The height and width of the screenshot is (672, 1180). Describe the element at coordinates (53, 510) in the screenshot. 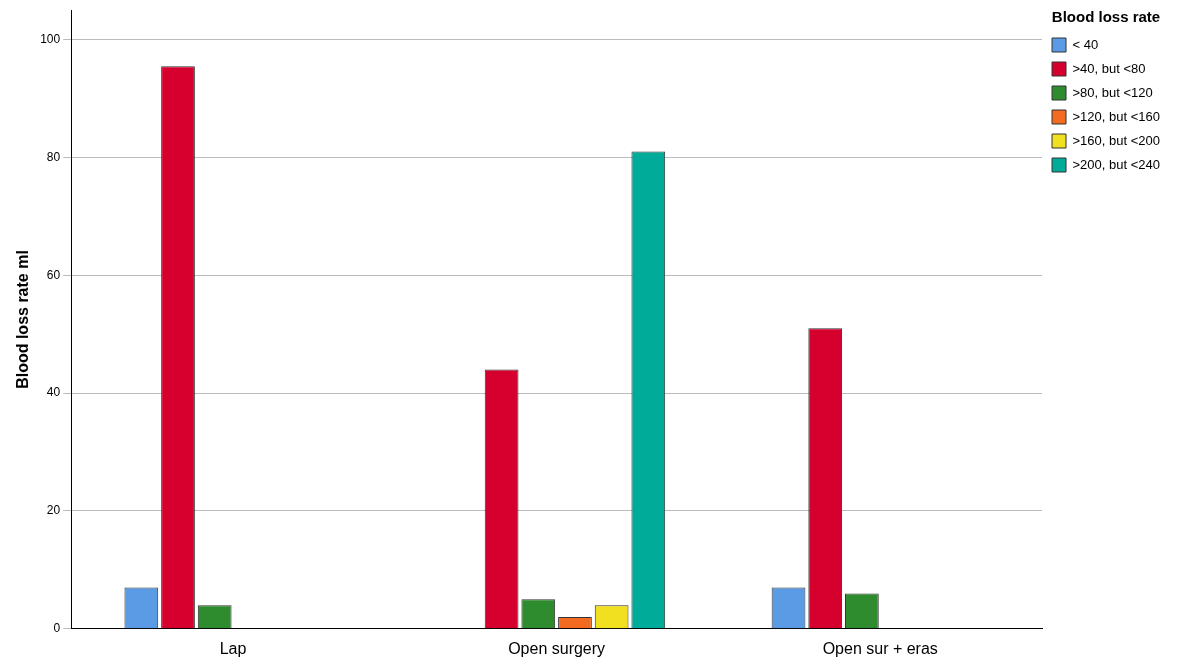

I see `y-tick-label: 20` at that location.